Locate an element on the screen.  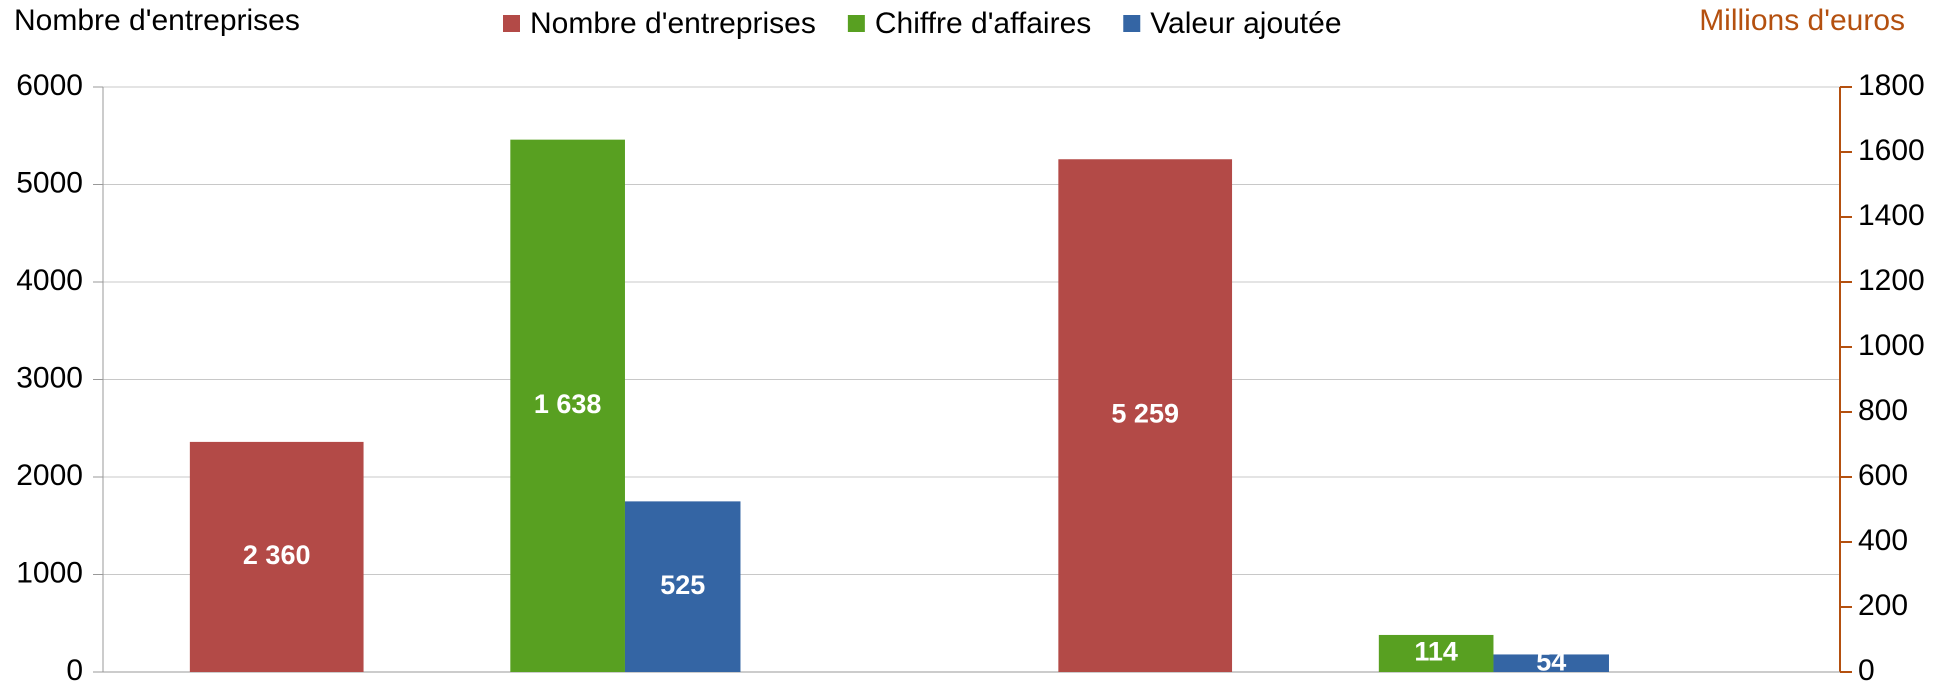
data-label: 114 is located at coordinates (1436, 652).